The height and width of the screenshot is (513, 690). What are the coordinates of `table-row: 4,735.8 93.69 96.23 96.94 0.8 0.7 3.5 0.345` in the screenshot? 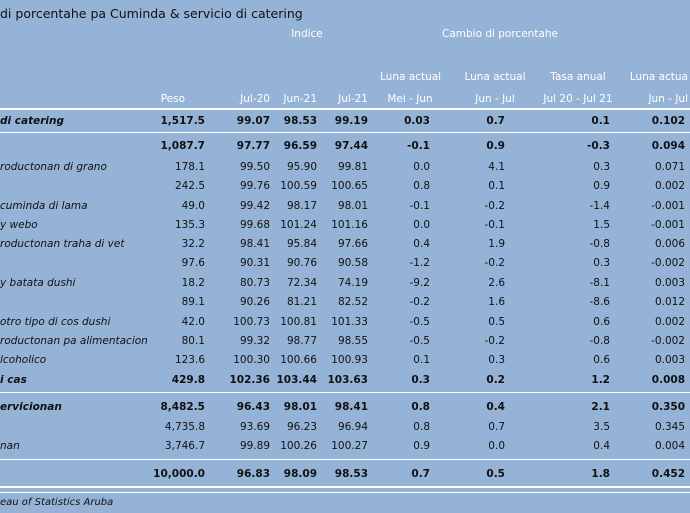 It's located at (345, 427).